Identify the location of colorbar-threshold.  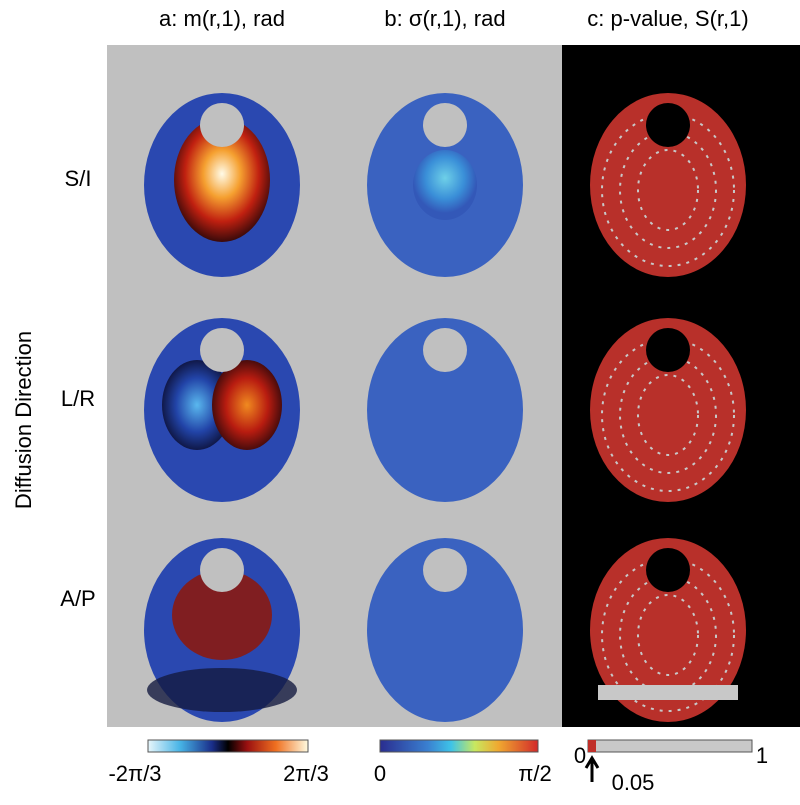
(592, 746).